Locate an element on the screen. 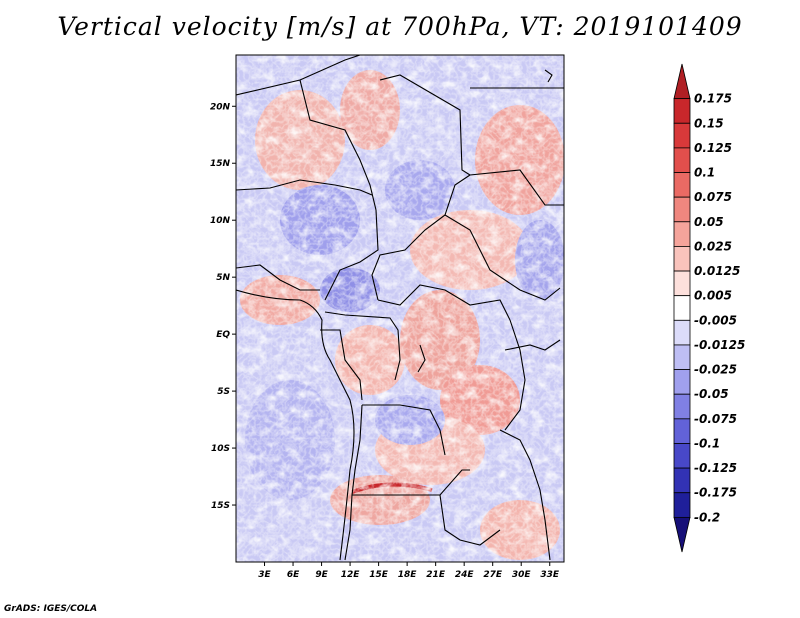  colorbar-label: 0.125 is located at coordinates (713, 148).